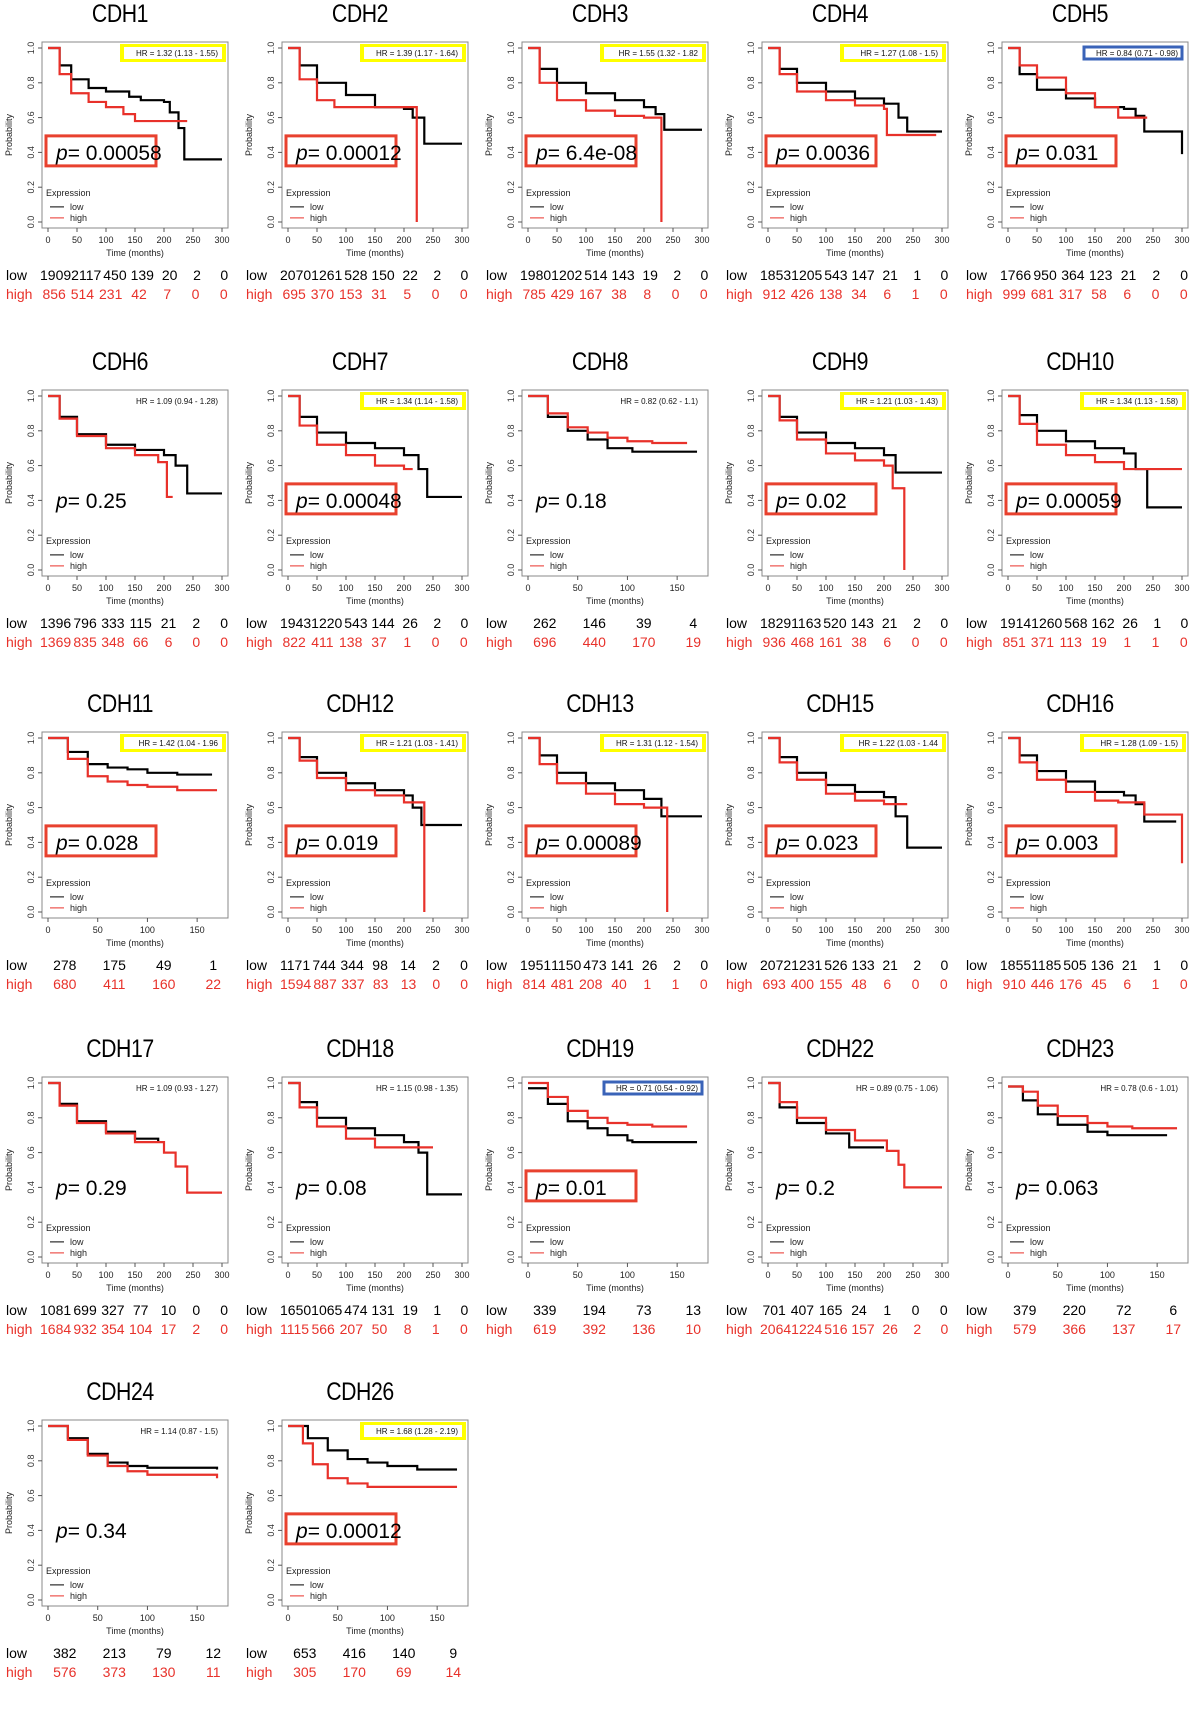 Image resolution: width=1200 pixels, height=1718 pixels. What do you see at coordinates (362, 965) in the screenshot?
I see `risk-row-low: low 1171 744 344 98 14 2 0` at bounding box center [362, 965].